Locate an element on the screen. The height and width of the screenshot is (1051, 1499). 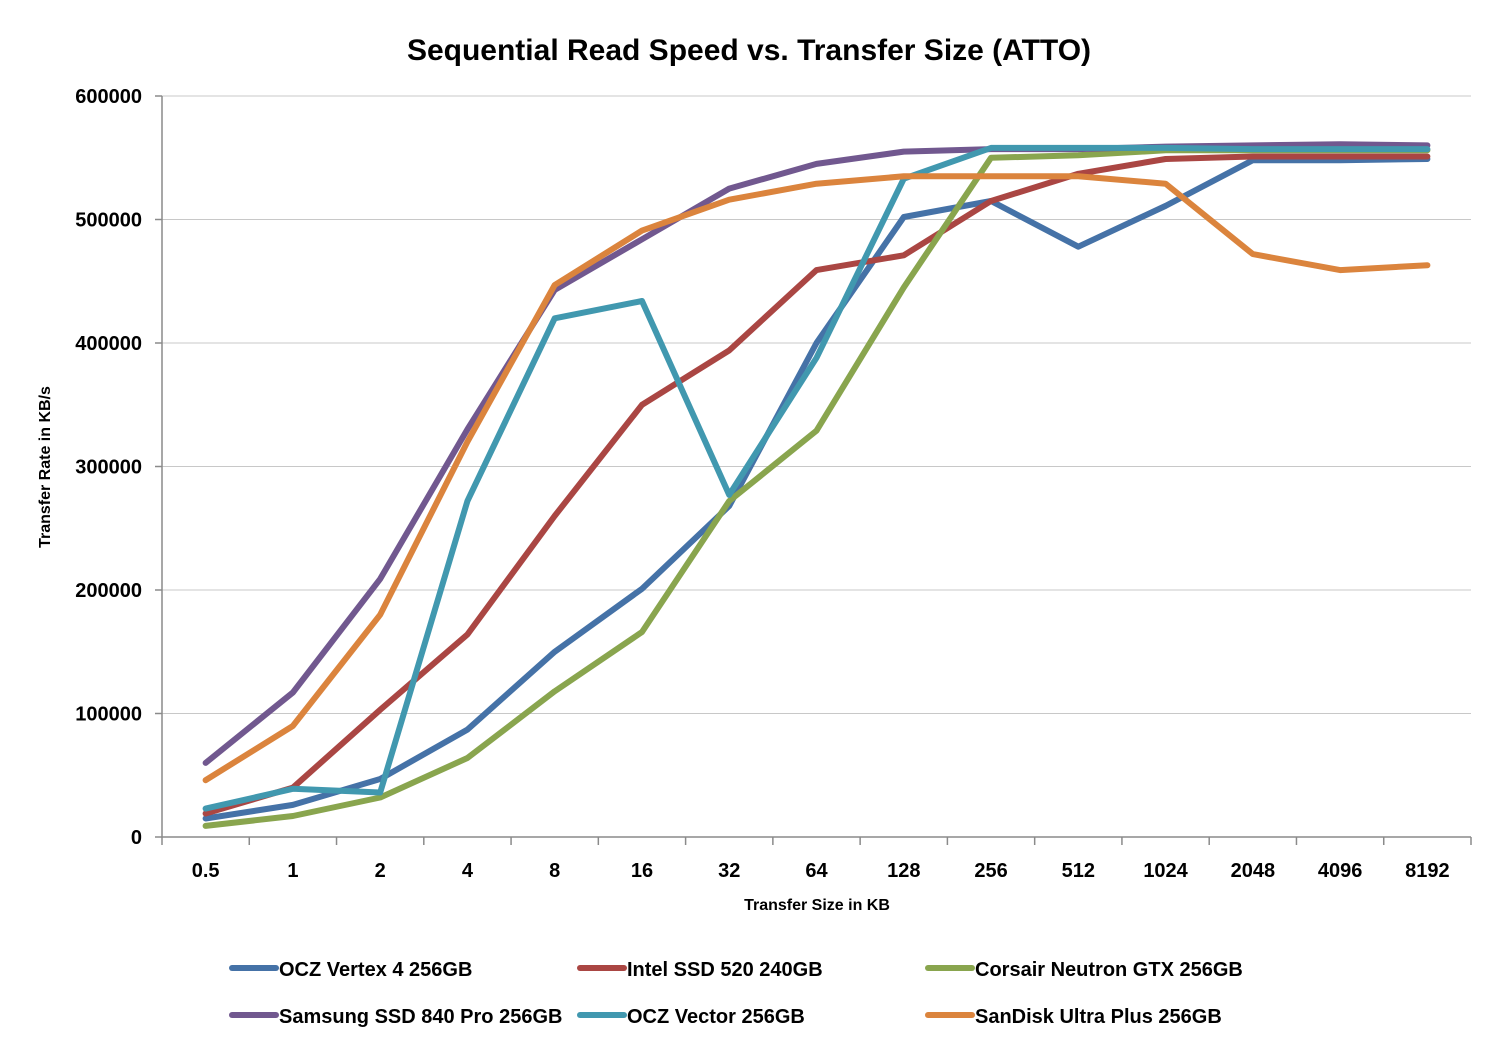
x-tick-label: 128 is located at coordinates (903, 871).